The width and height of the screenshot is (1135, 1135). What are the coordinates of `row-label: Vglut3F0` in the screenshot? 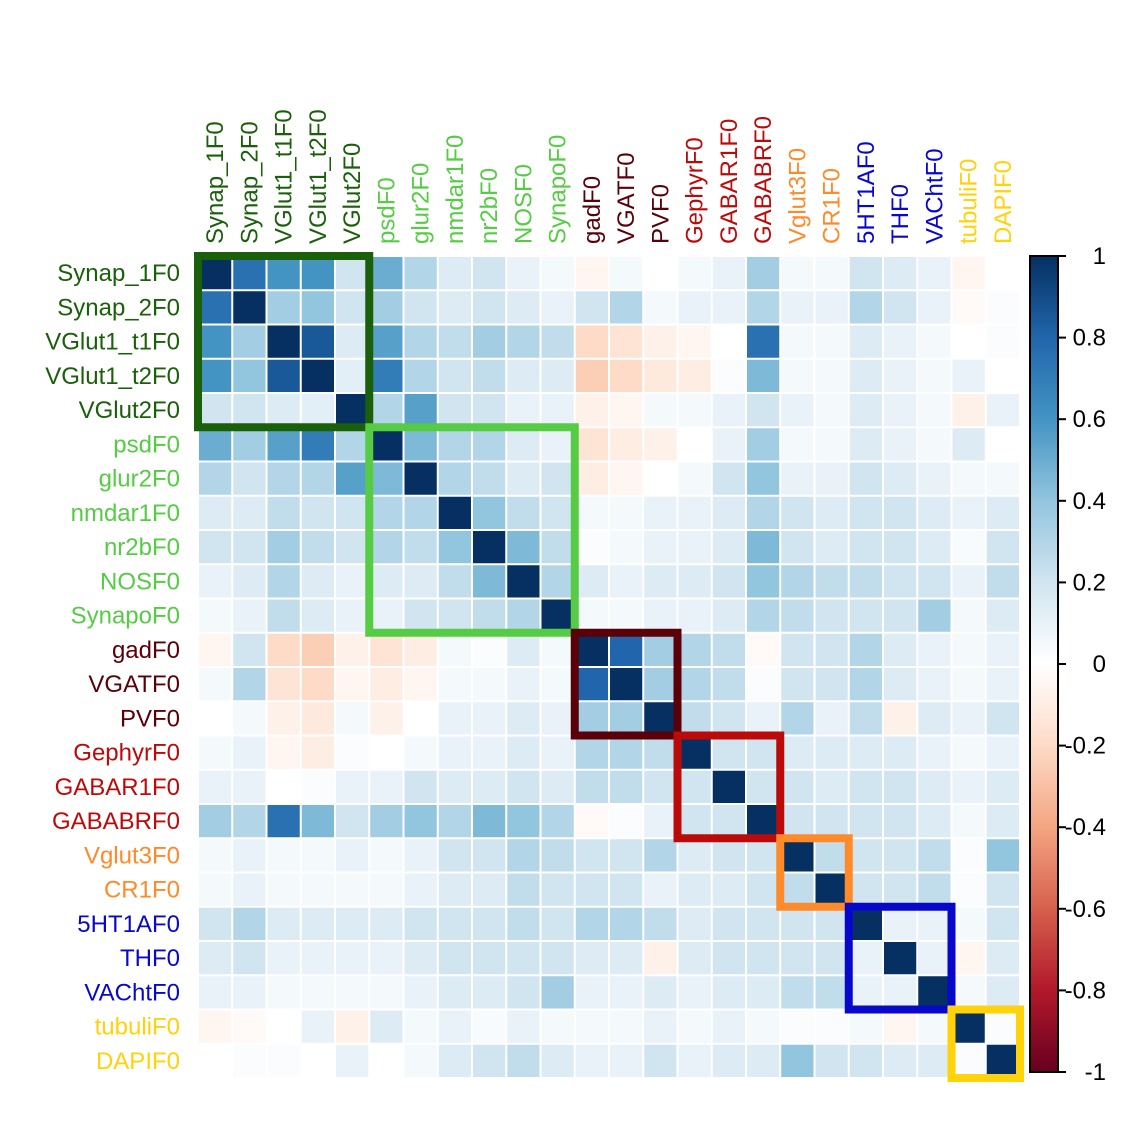 It's located at (132, 855).